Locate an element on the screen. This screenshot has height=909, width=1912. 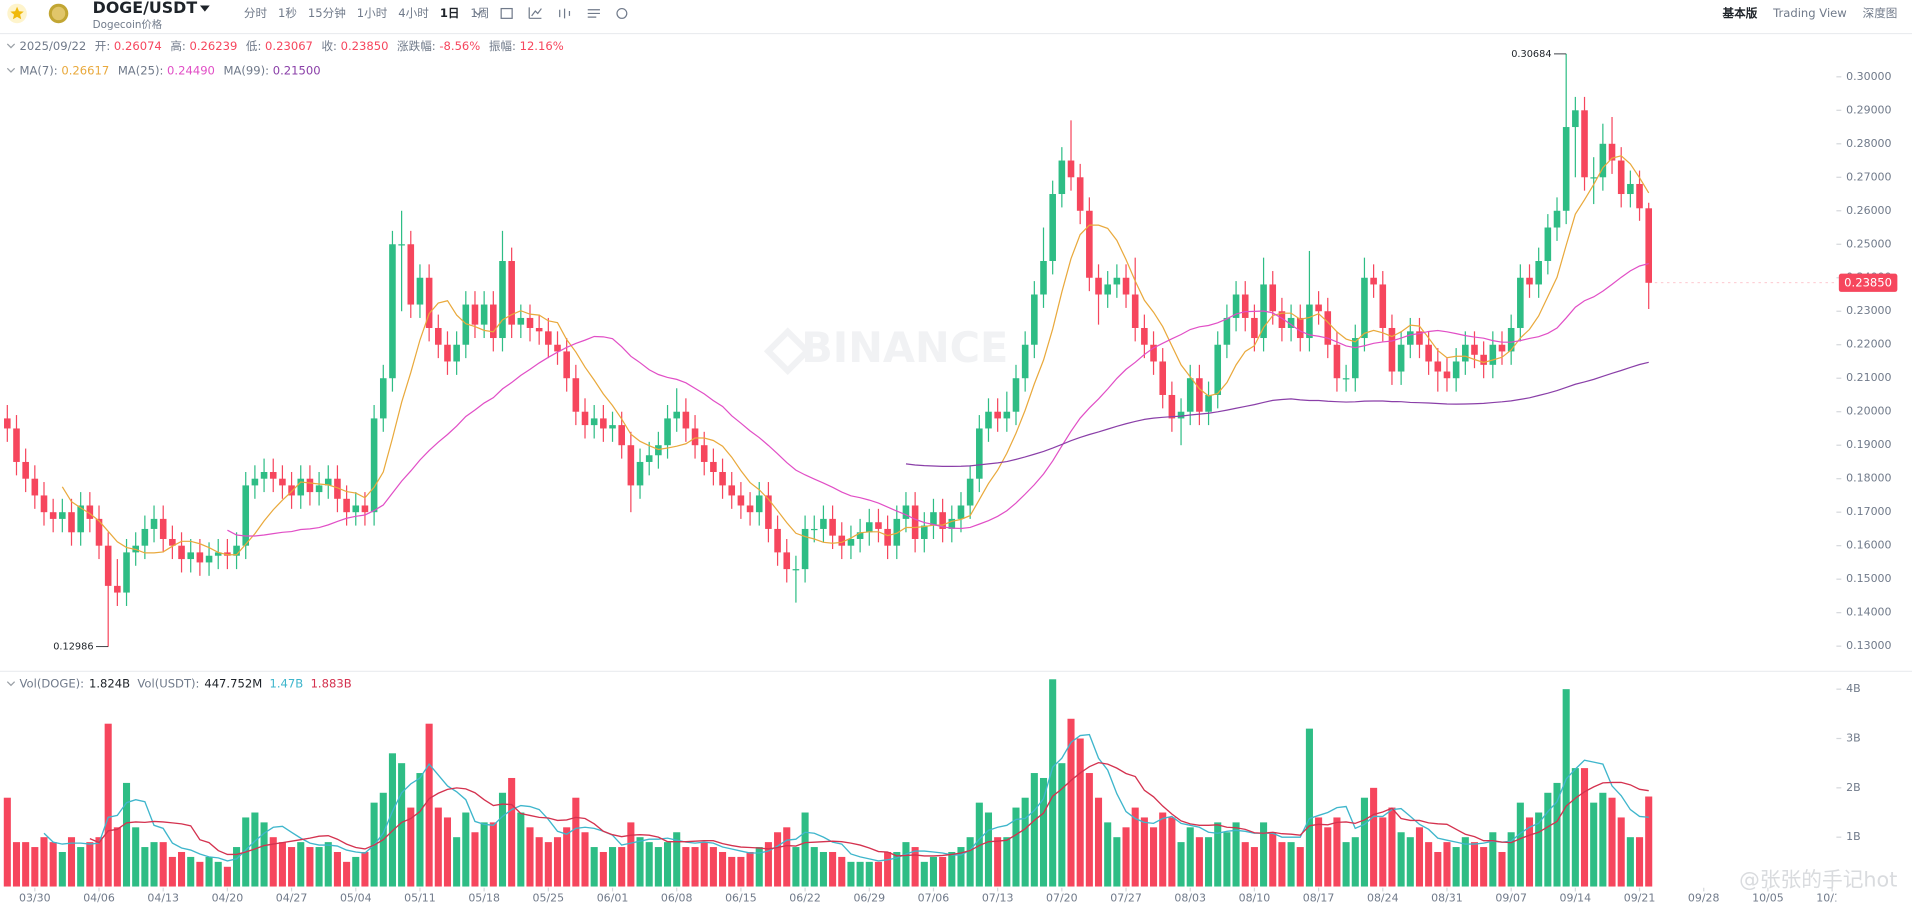
view-button: Trading View is located at coordinates (1809, 13).